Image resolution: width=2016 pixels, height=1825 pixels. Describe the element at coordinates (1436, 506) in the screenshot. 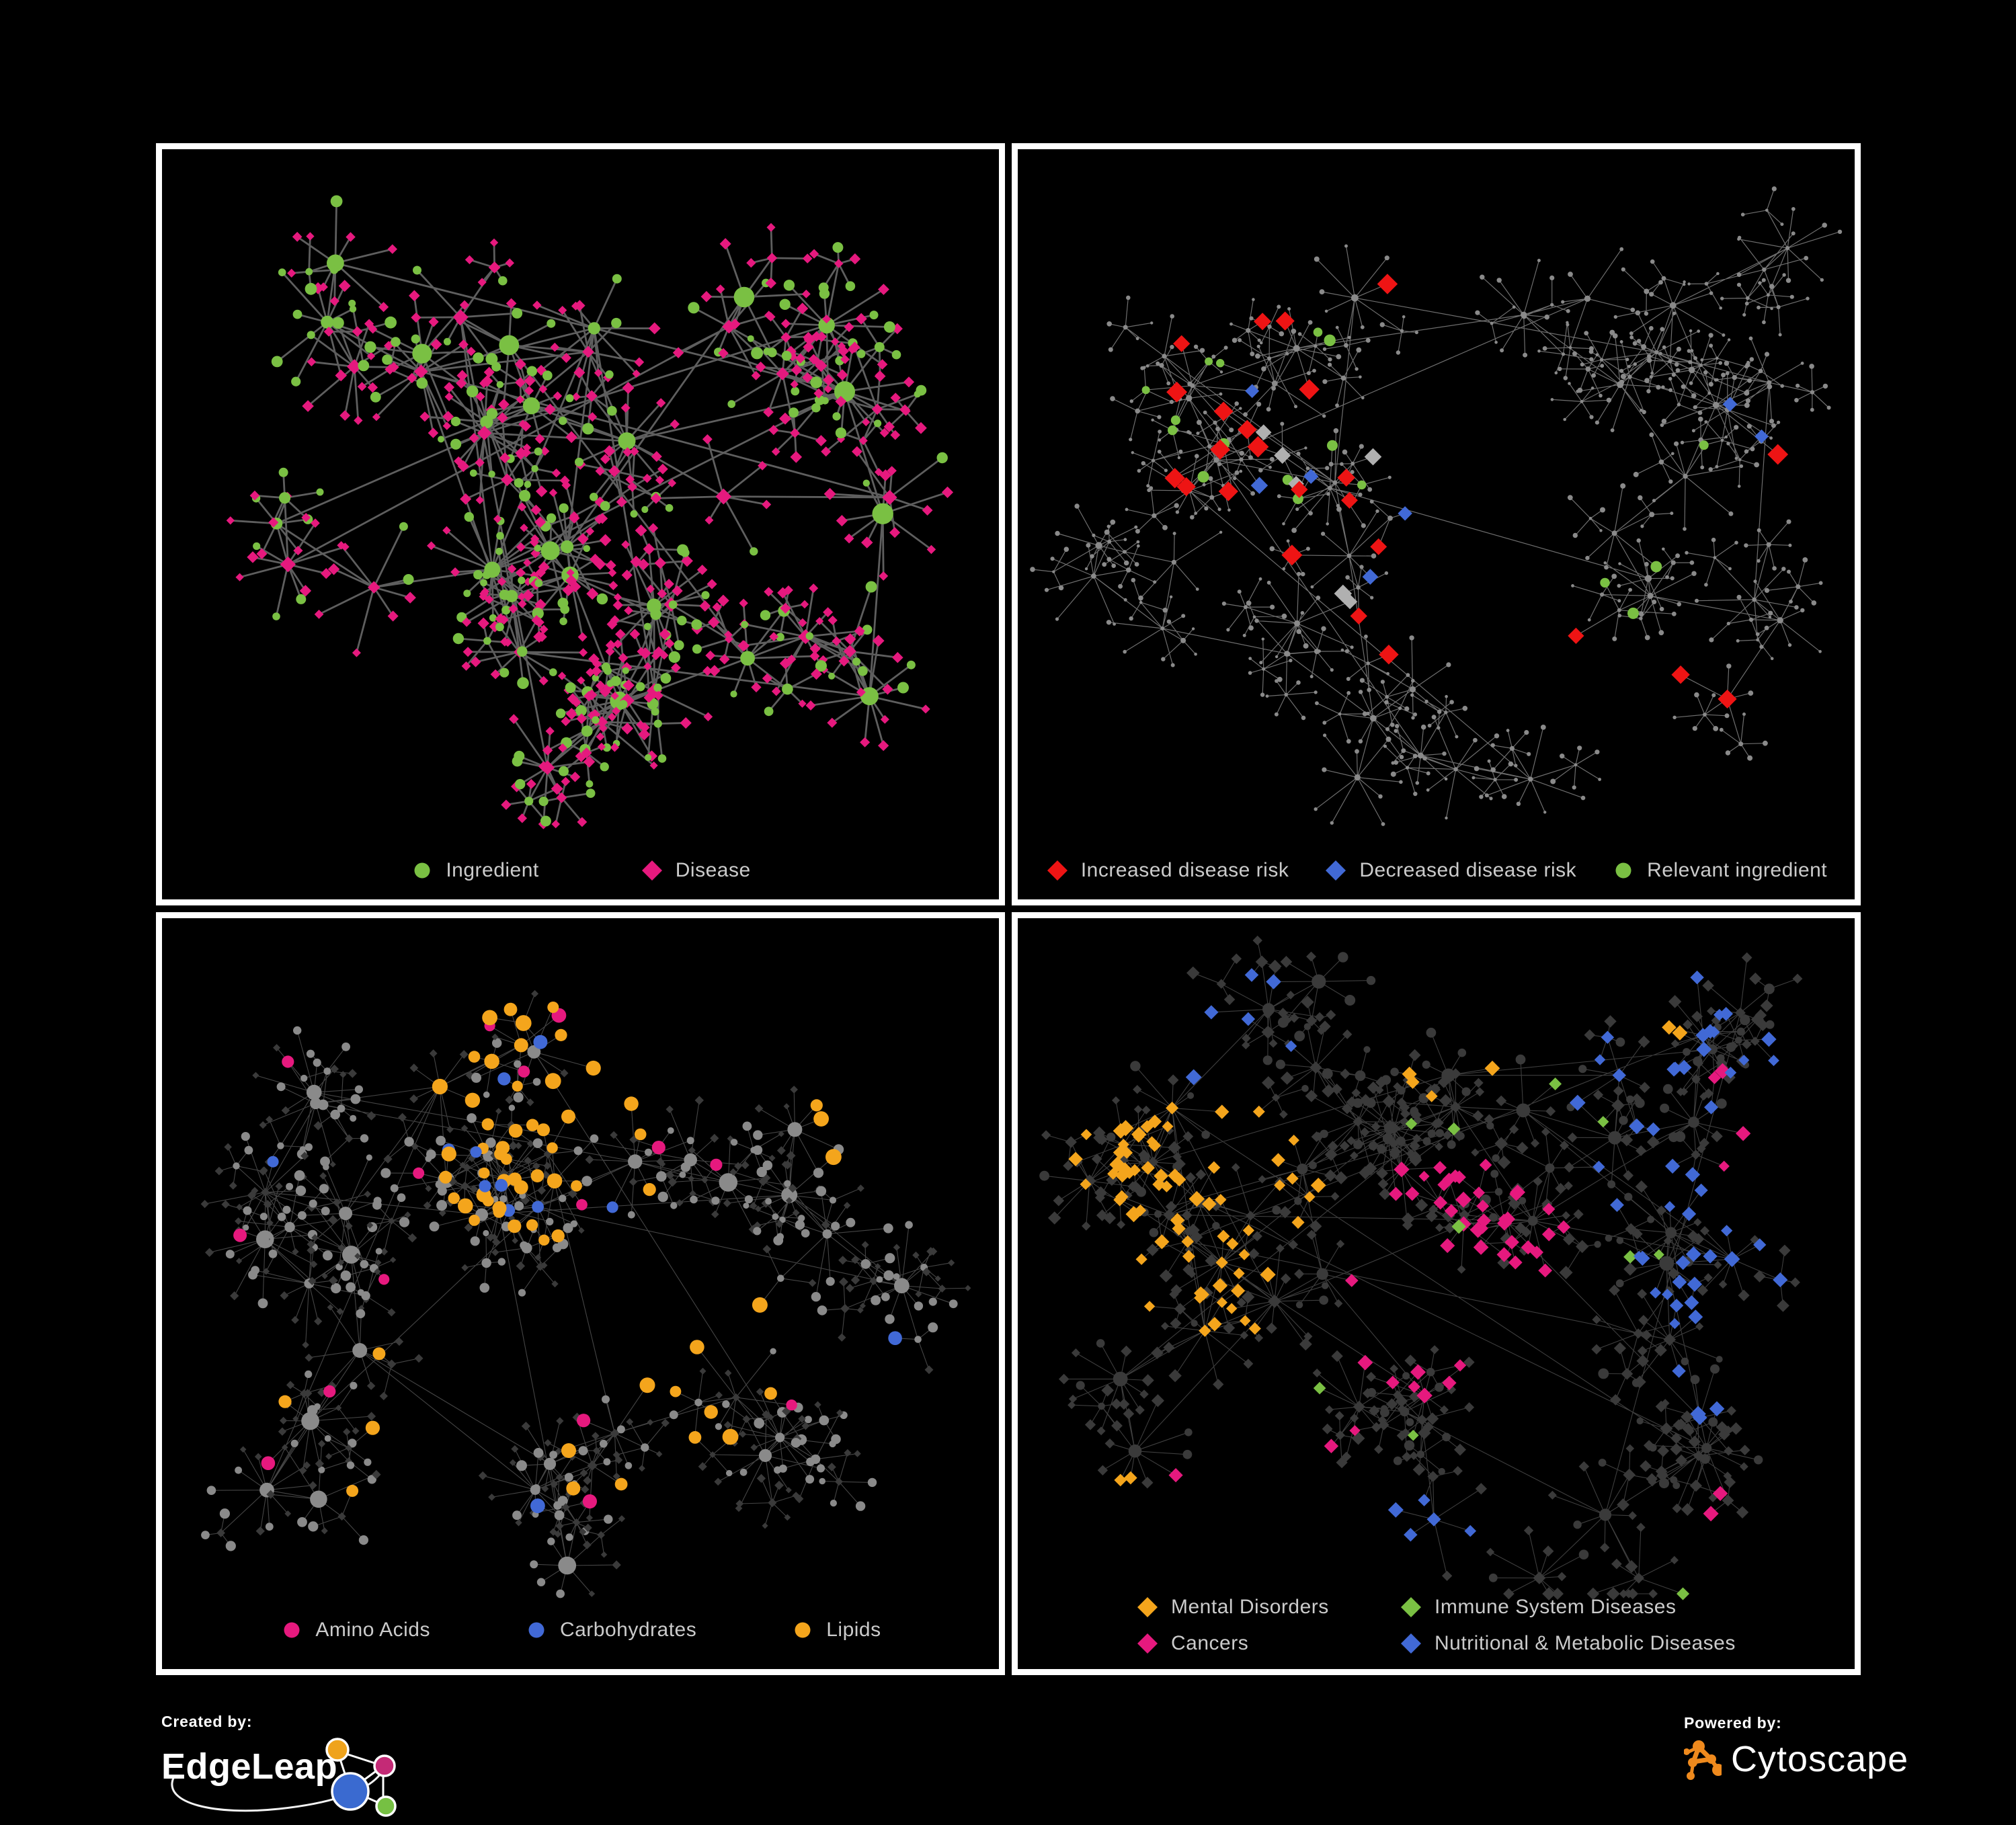

I see `network-edges` at that location.